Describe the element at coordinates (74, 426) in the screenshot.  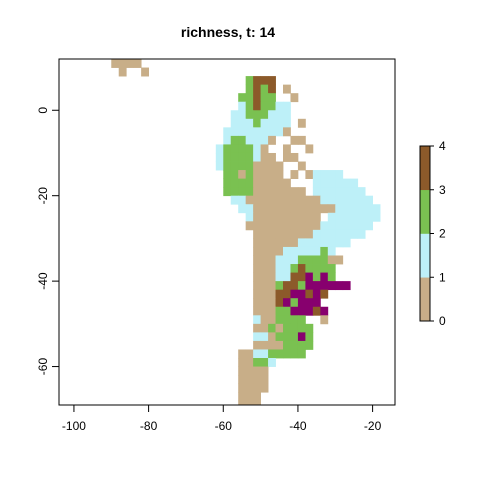
I see `x-tick-label: -100` at that location.